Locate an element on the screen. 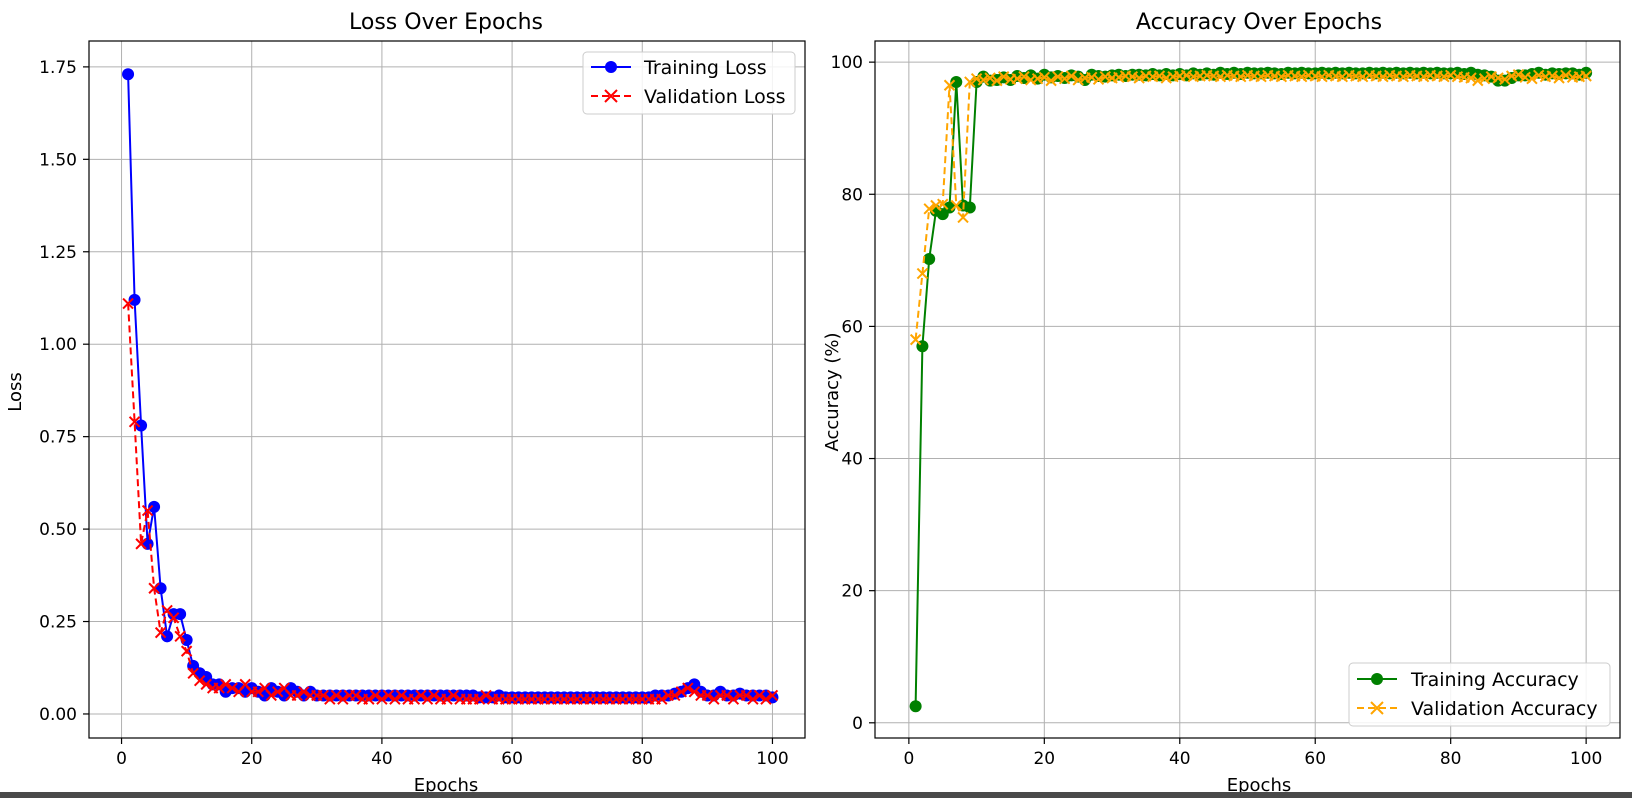 The height and width of the screenshot is (798, 1632). loss-y-tick-label: 0.75 is located at coordinates (58, 438).